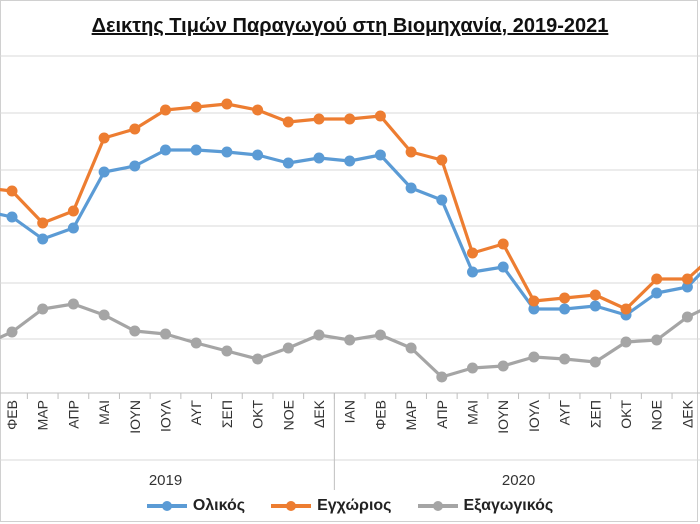 The image size is (700, 524). I want to click on legend-label-series-3: Εξαγωγικός, so click(508, 505).